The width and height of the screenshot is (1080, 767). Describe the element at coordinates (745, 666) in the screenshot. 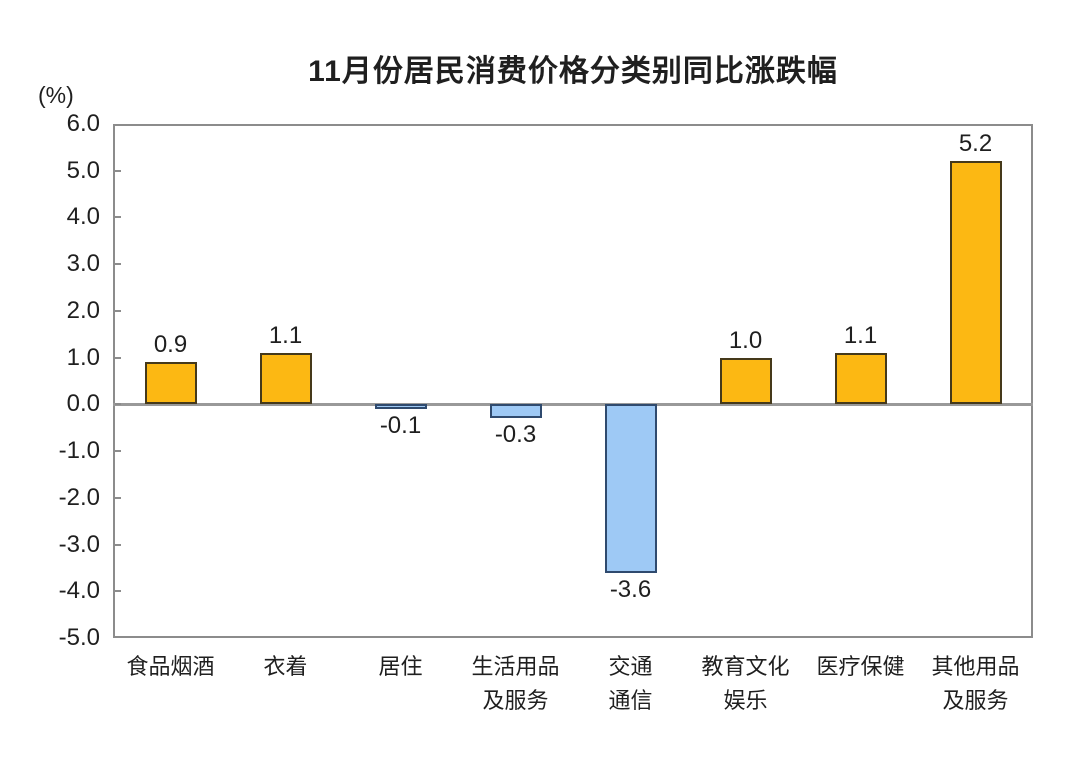

I see `x-category-line: 教育文化` at that location.